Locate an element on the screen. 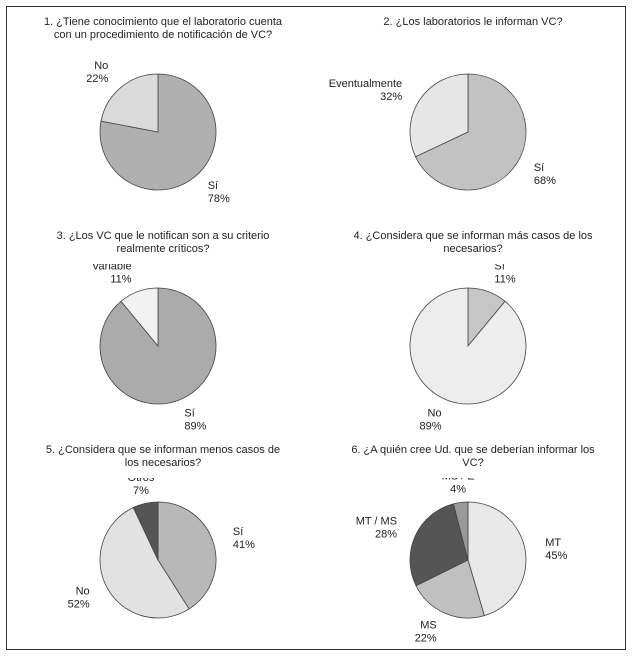 The image size is (632, 656). slice-label: MS / E is located at coordinates (458, 480).